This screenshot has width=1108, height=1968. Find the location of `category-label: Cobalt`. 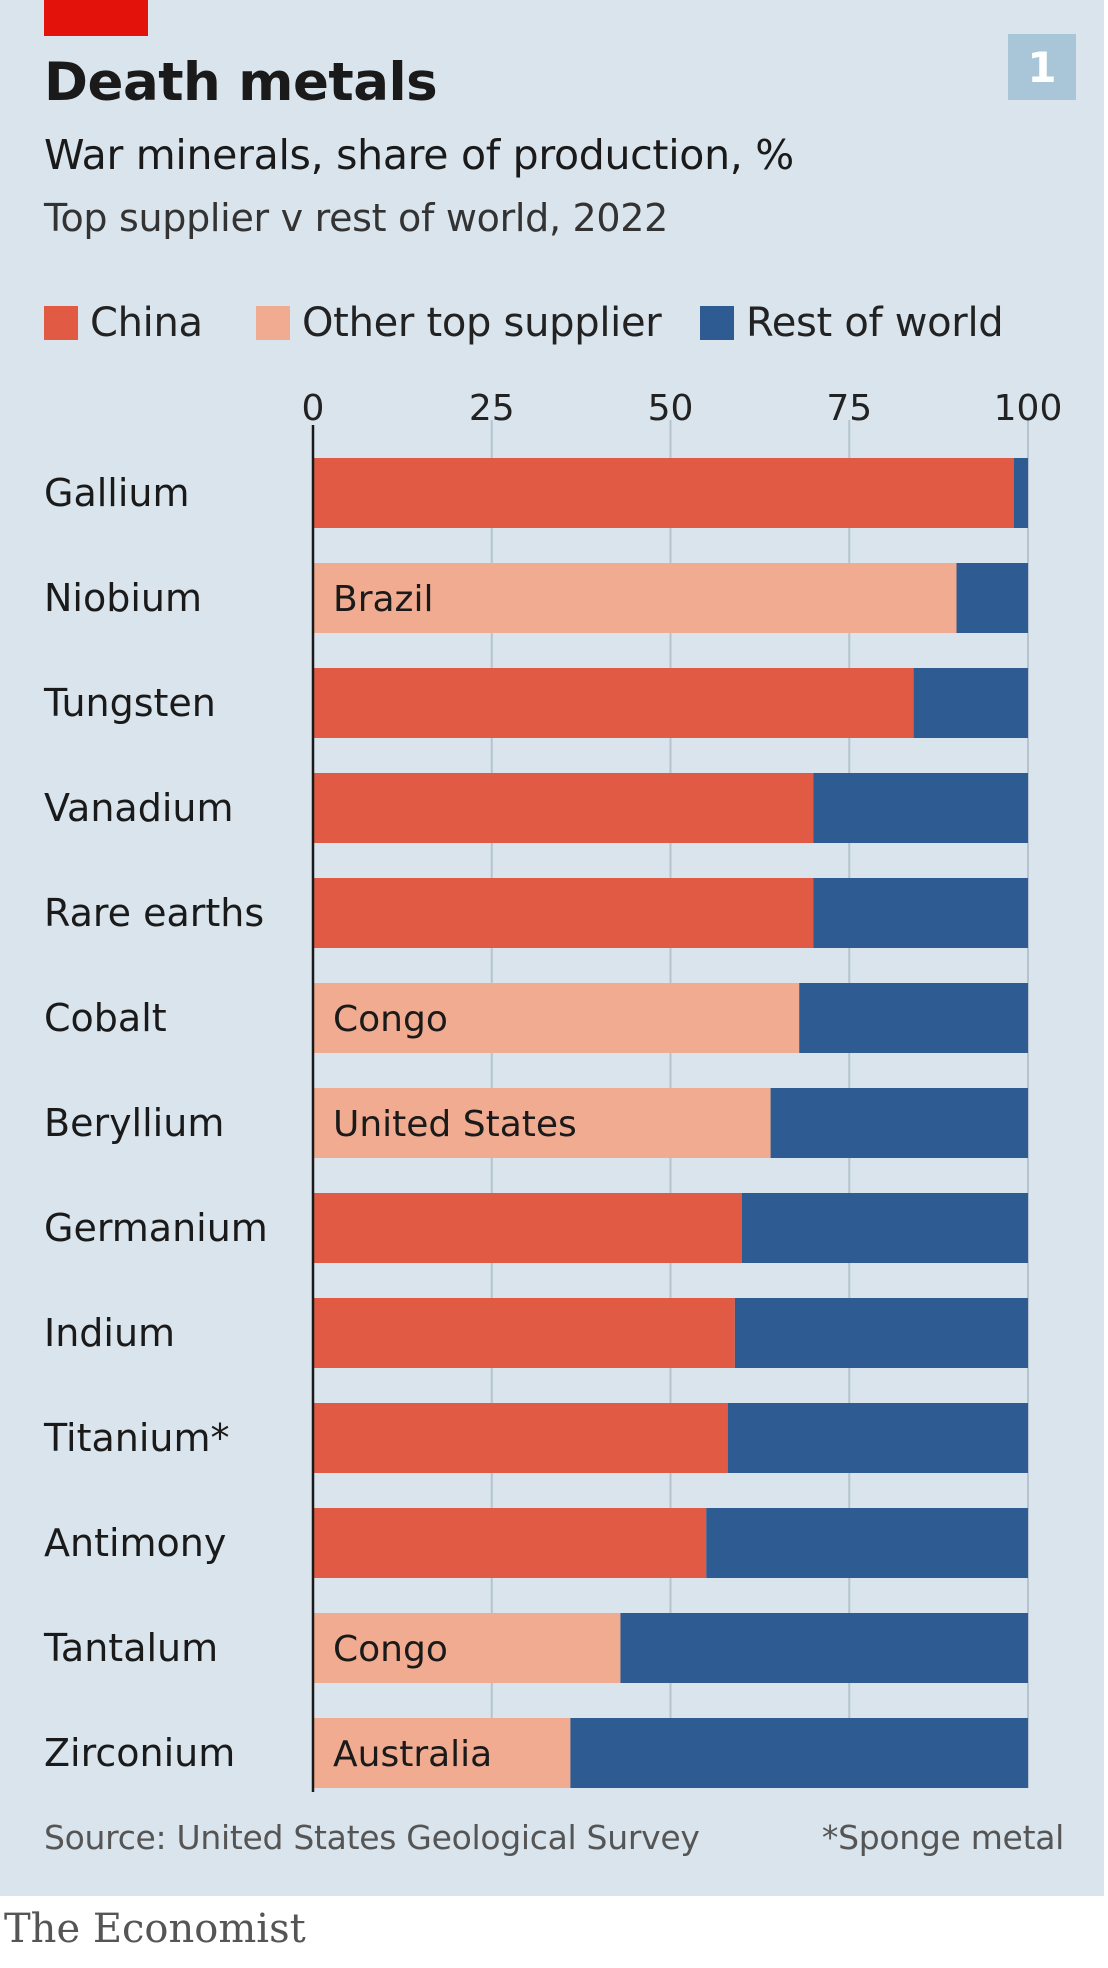

category-label: Cobalt is located at coordinates (105, 1018).